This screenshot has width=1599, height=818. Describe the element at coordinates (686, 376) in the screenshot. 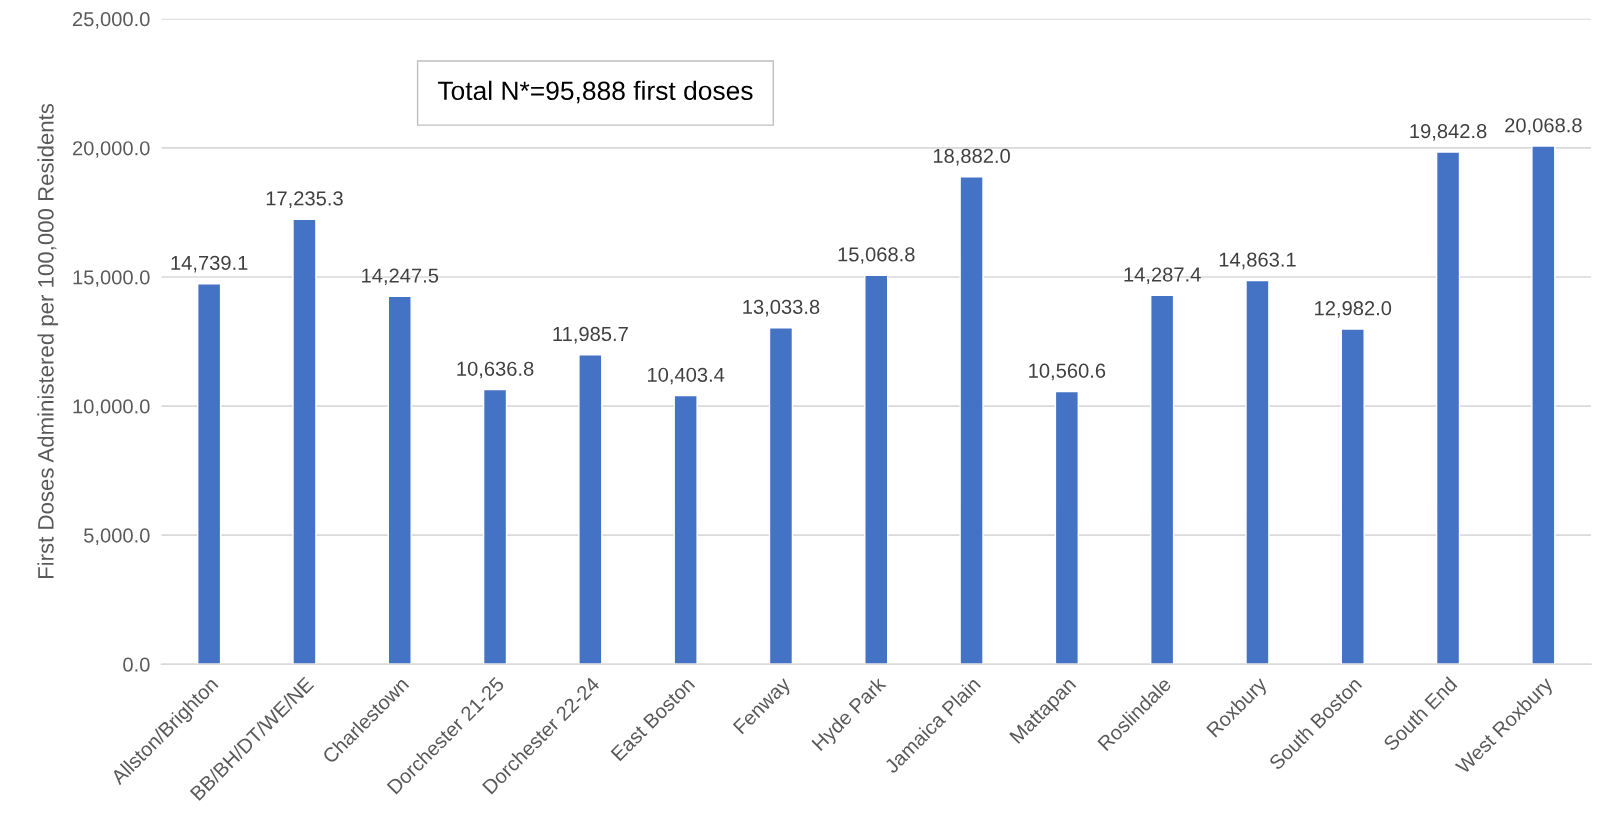

I see `data-label: 10,403.4` at that location.